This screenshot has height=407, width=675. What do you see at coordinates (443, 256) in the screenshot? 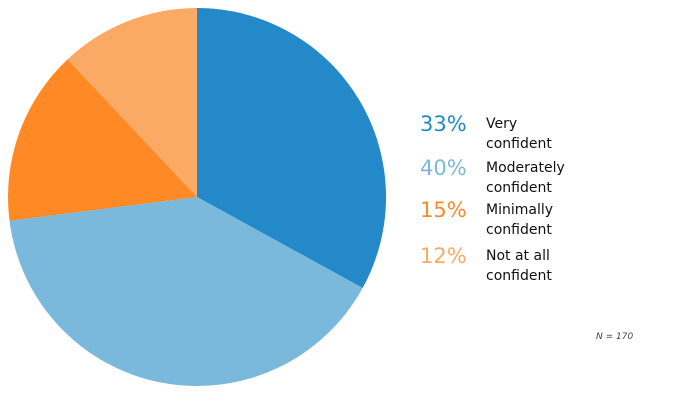
I see `legend-percent: 12%` at bounding box center [443, 256].